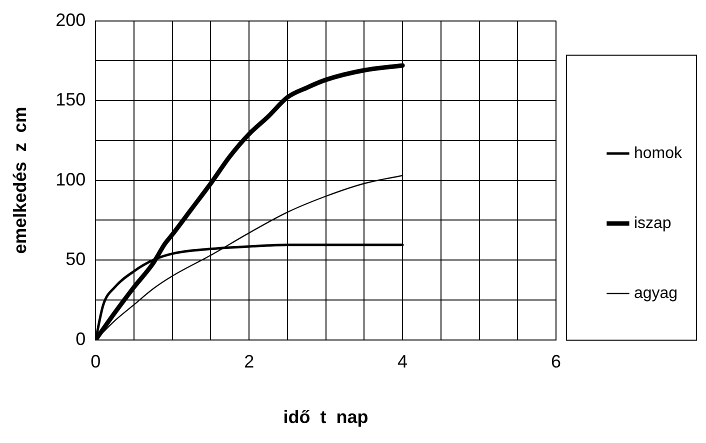 Image resolution: width=706 pixels, height=443 pixels. Describe the element at coordinates (20, 180) in the screenshot. I see `y-axis-title: emelkedés z cm` at that location.